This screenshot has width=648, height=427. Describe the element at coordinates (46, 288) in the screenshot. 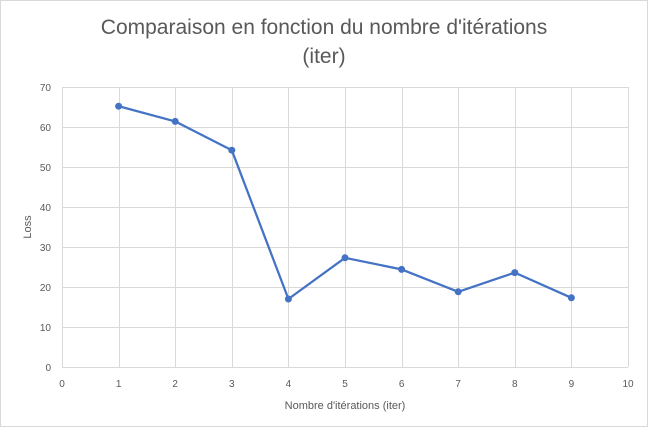

I see `y-tick-label: 20` at that location.